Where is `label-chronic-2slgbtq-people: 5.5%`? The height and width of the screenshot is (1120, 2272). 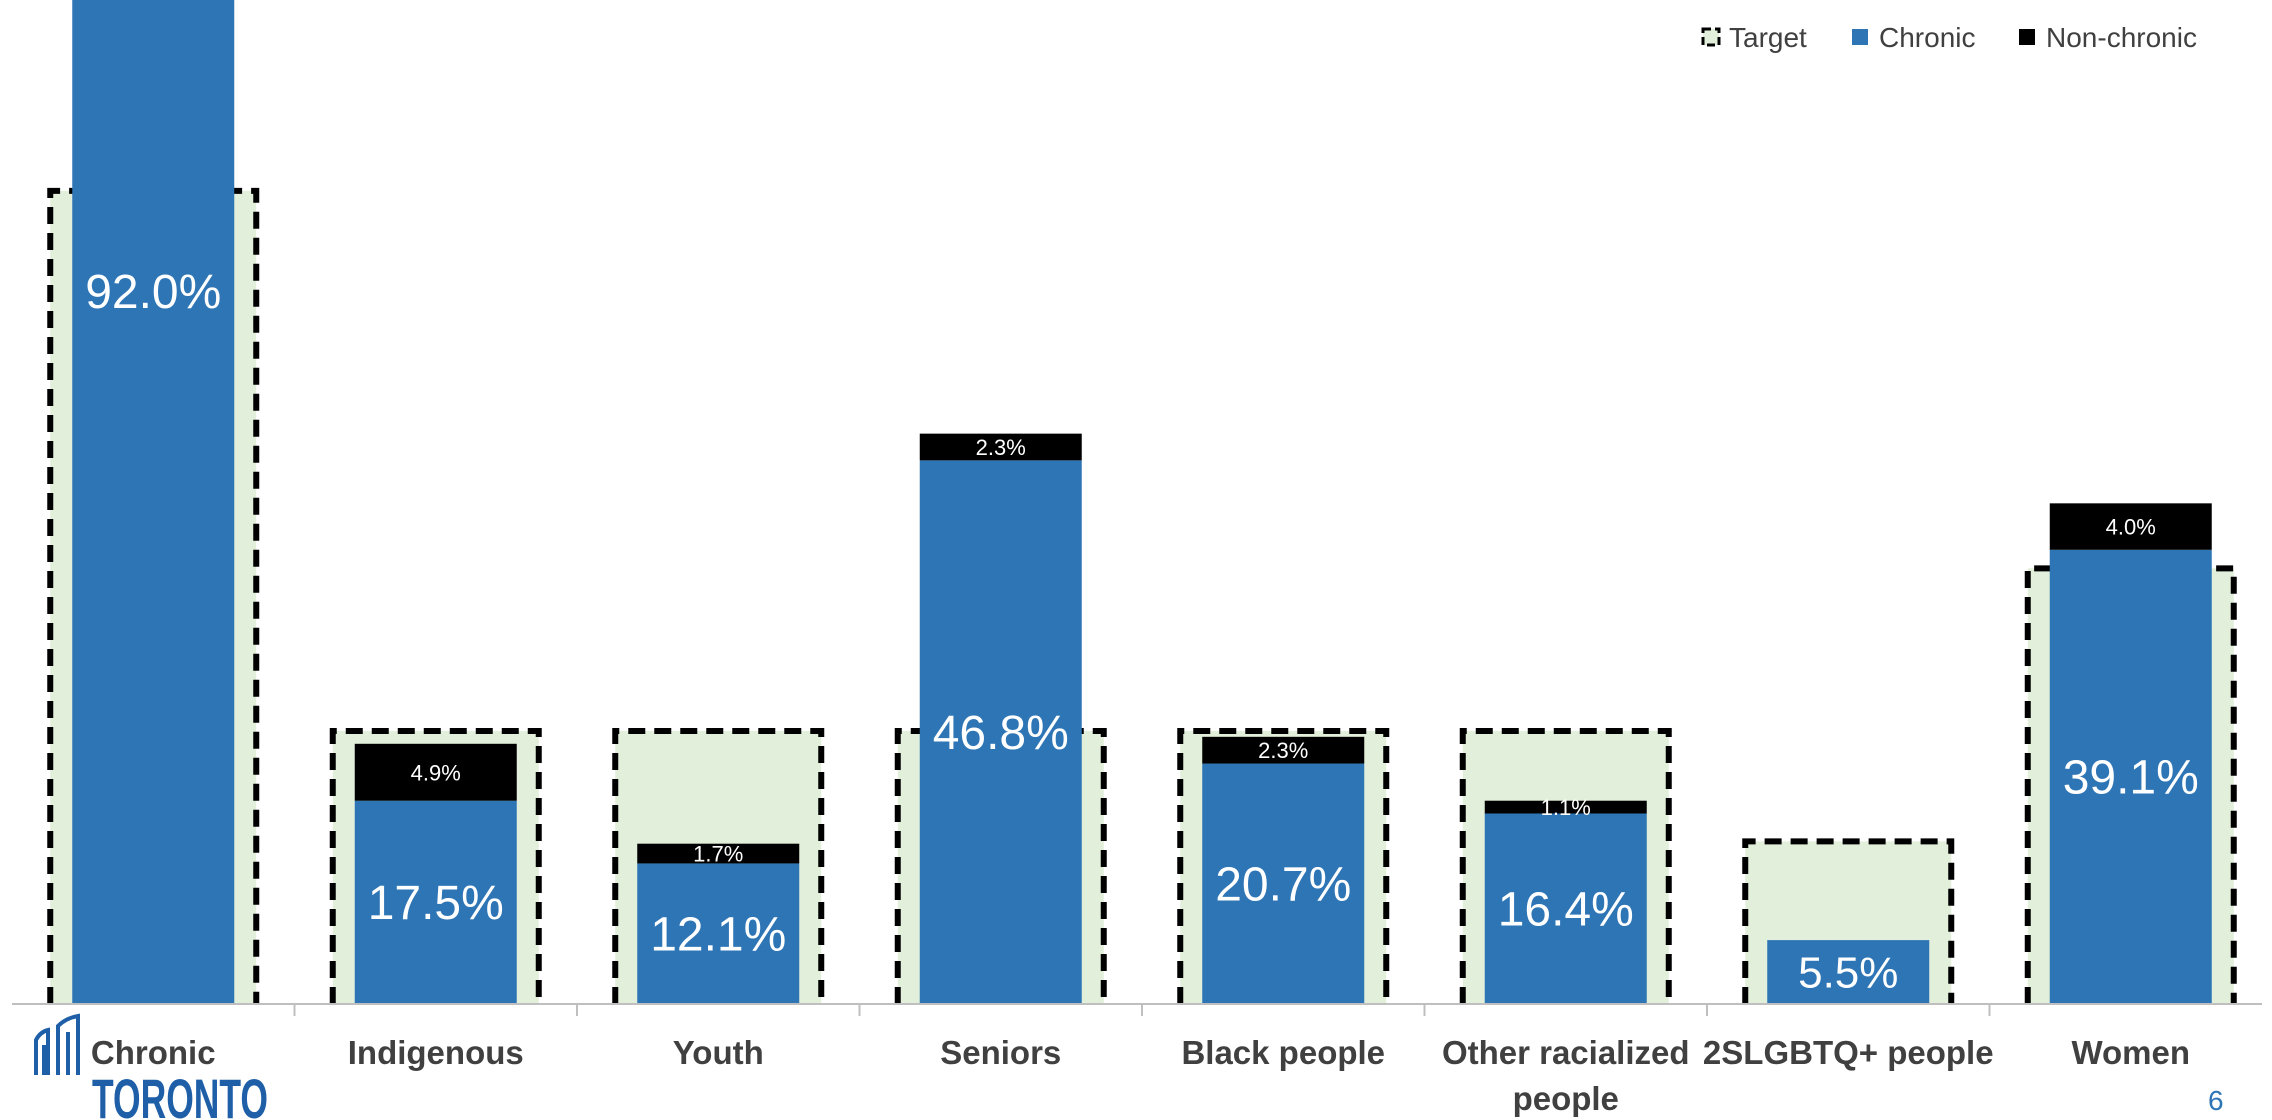 label-chronic-2slgbtq-people: 5.5% is located at coordinates (1848, 972).